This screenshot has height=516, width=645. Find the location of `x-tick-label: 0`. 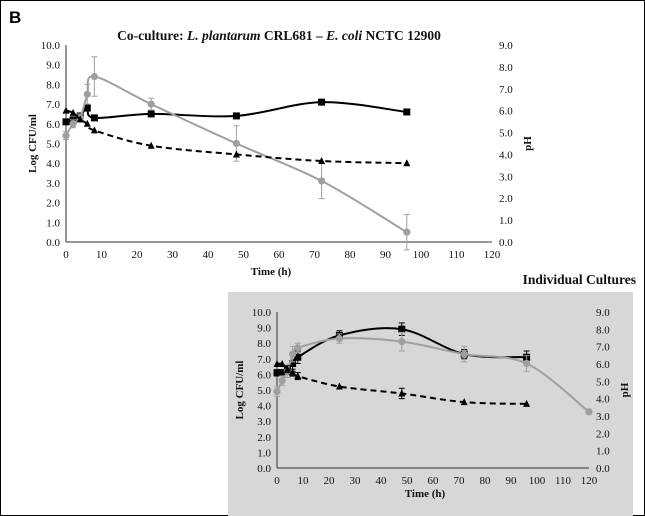

x-tick-label: 0 is located at coordinates (66, 255).